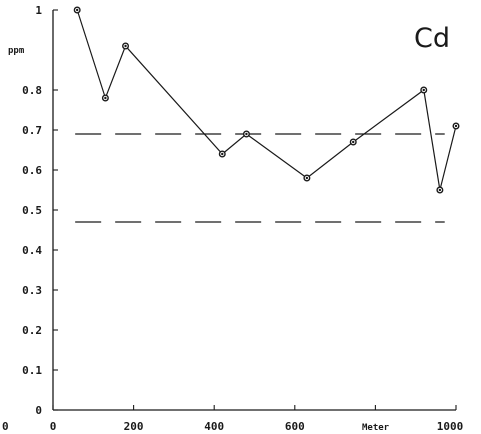  What do you see at coordinates (134, 426) in the screenshot?
I see `x-tick-label: 200` at bounding box center [134, 426].